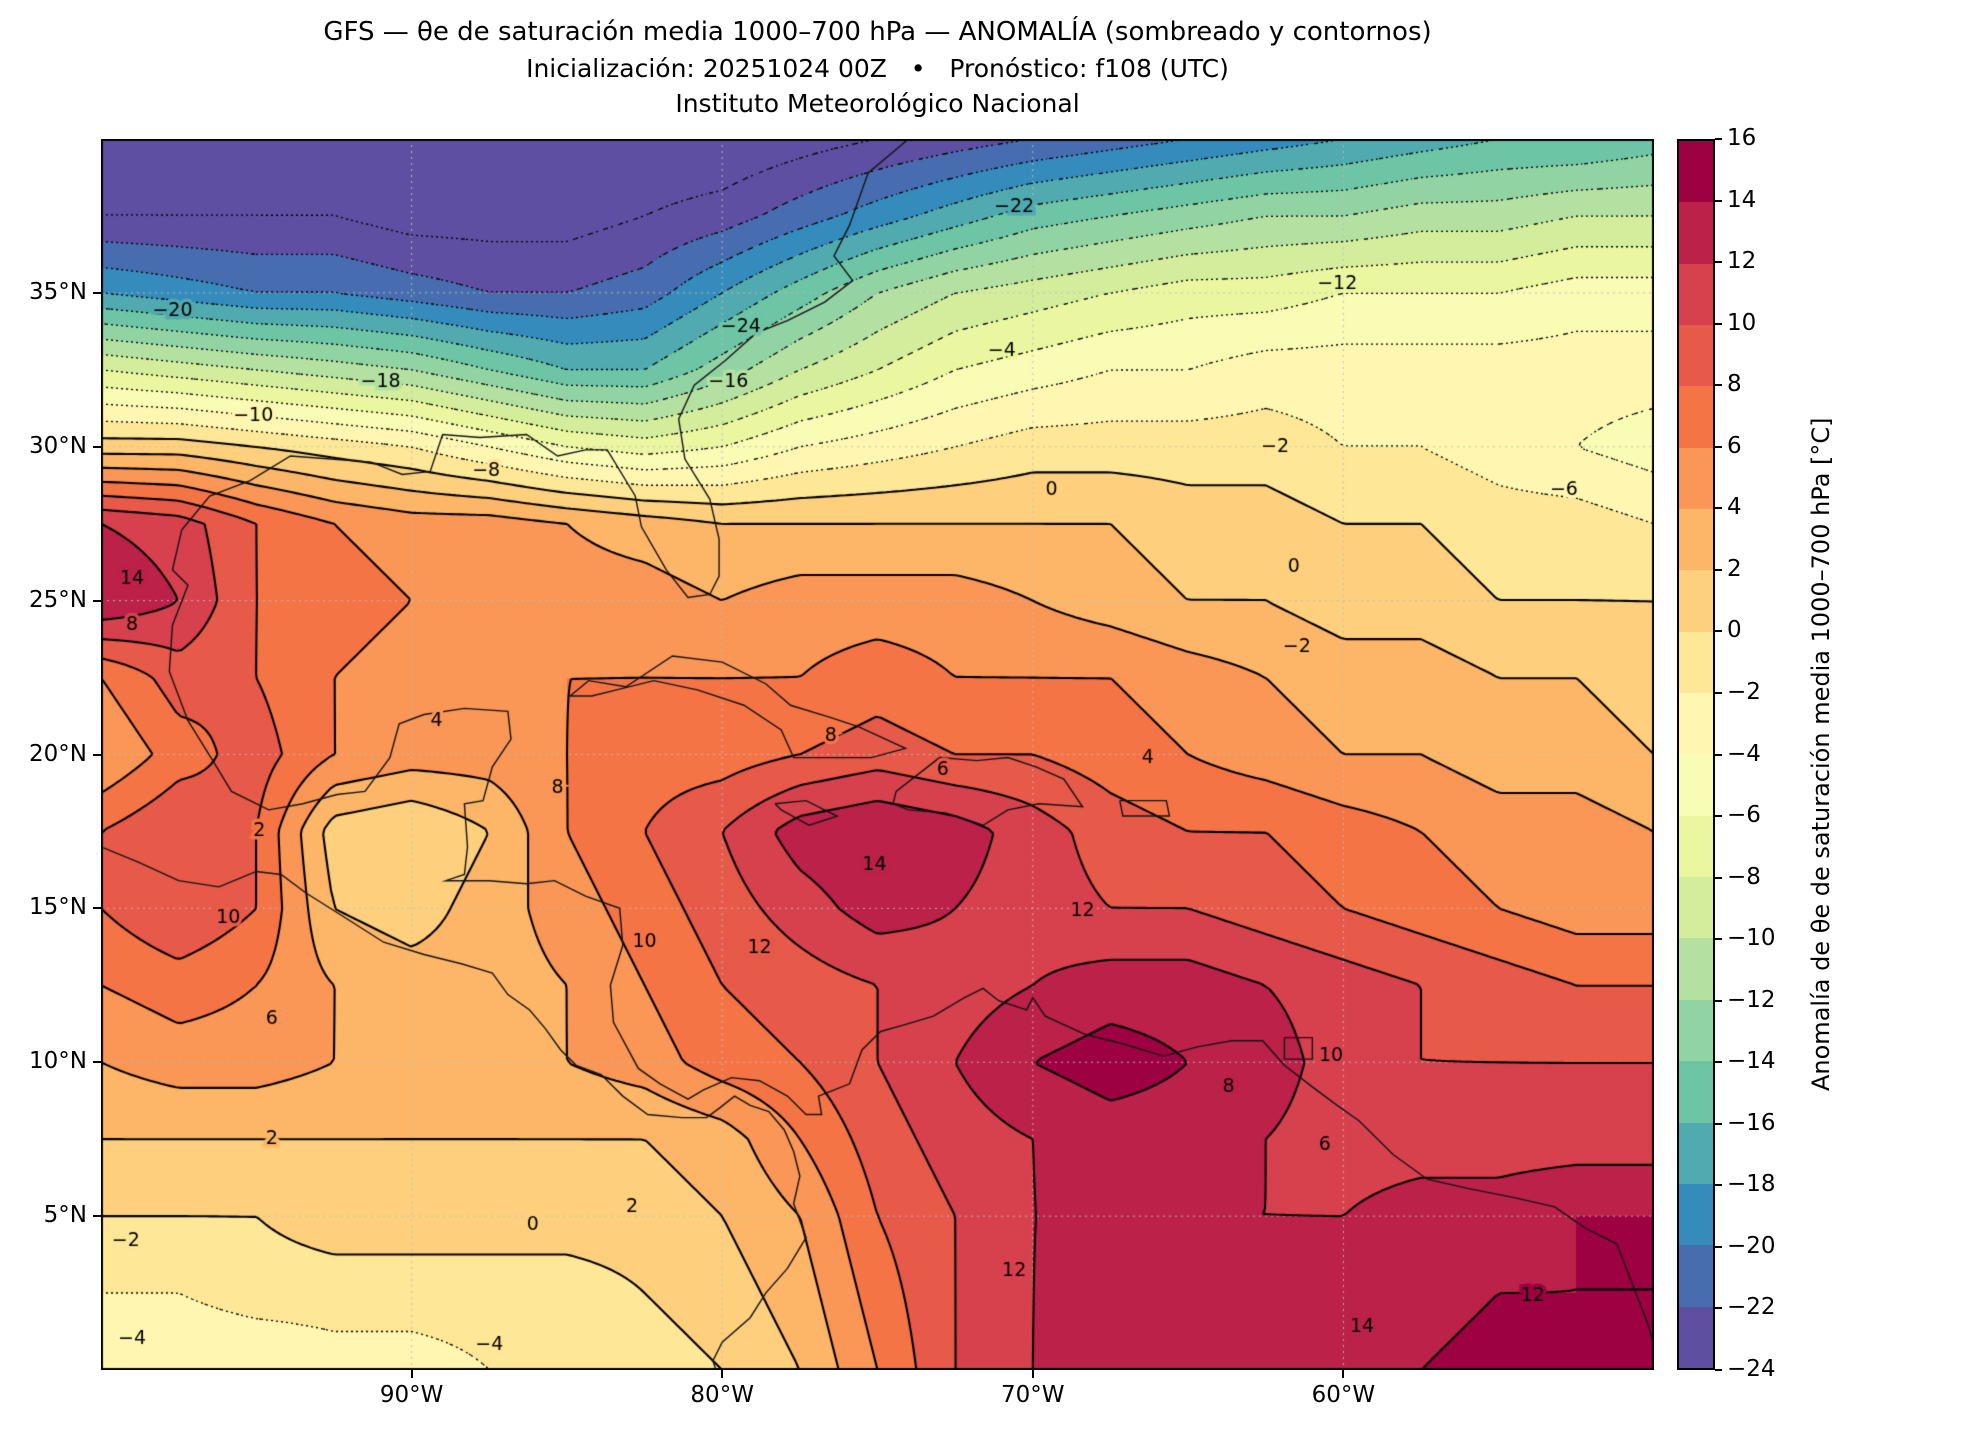 This screenshot has height=1440, width=1980. What do you see at coordinates (1734, 384) in the screenshot?
I see `colorbar-tick-label: 8` at bounding box center [1734, 384].